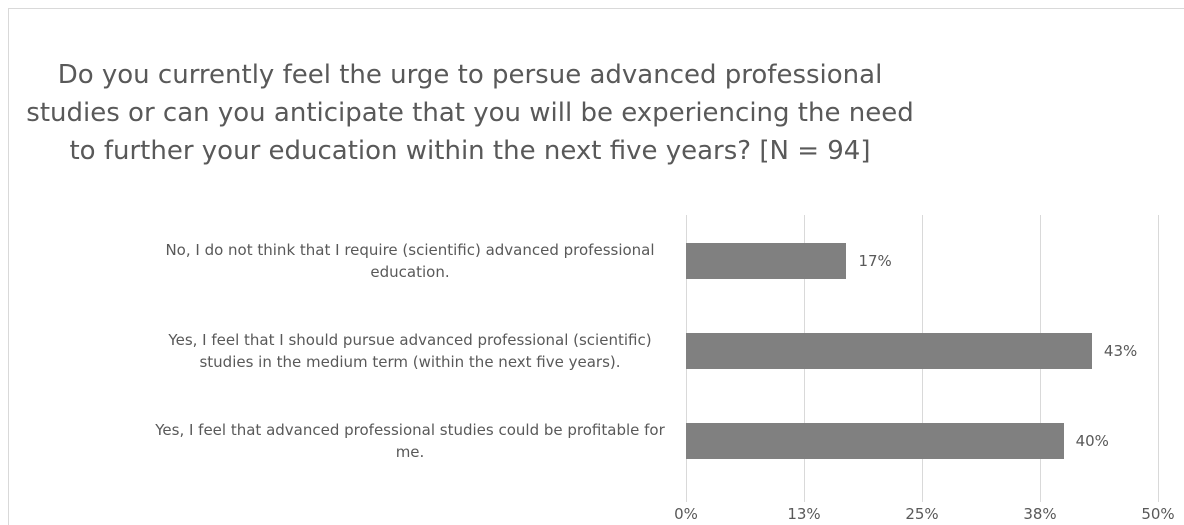 Image resolution: width=1184 pixels, height=525 pixels. I want to click on x-tick-label: 50%, so click(1158, 514).